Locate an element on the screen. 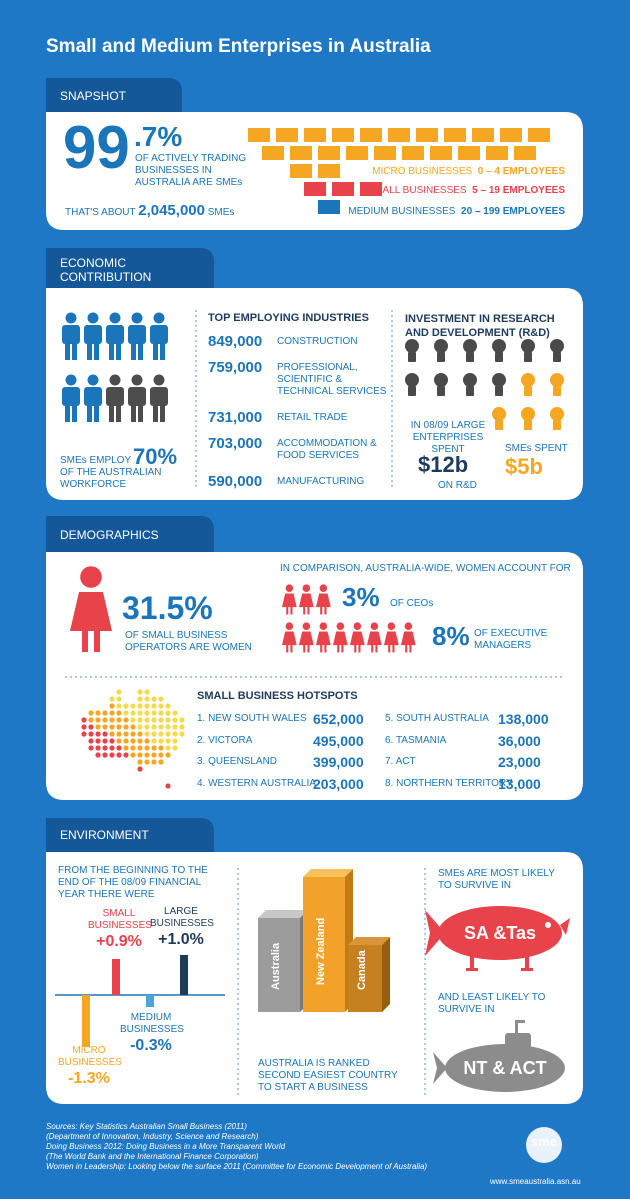 Image resolution: width=630 pixels, height=1199 pixels. count-value: 2,045,000 is located at coordinates (171, 210).